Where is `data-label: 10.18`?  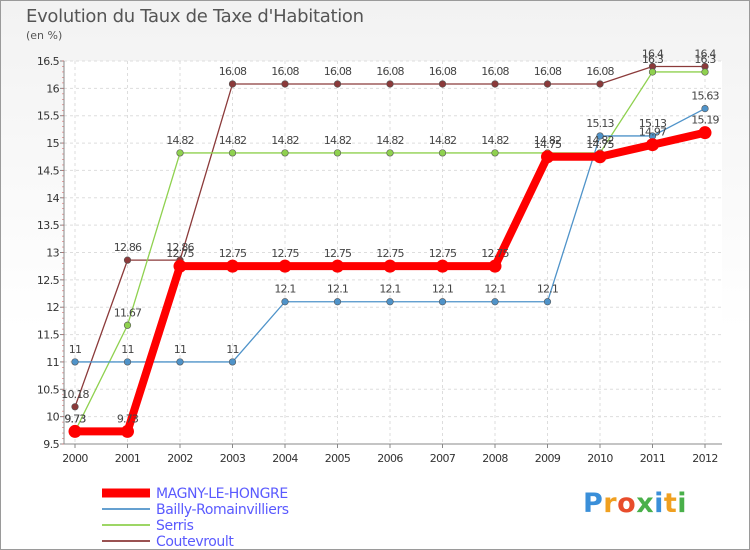
data-label: 10.18 is located at coordinates (75, 394).